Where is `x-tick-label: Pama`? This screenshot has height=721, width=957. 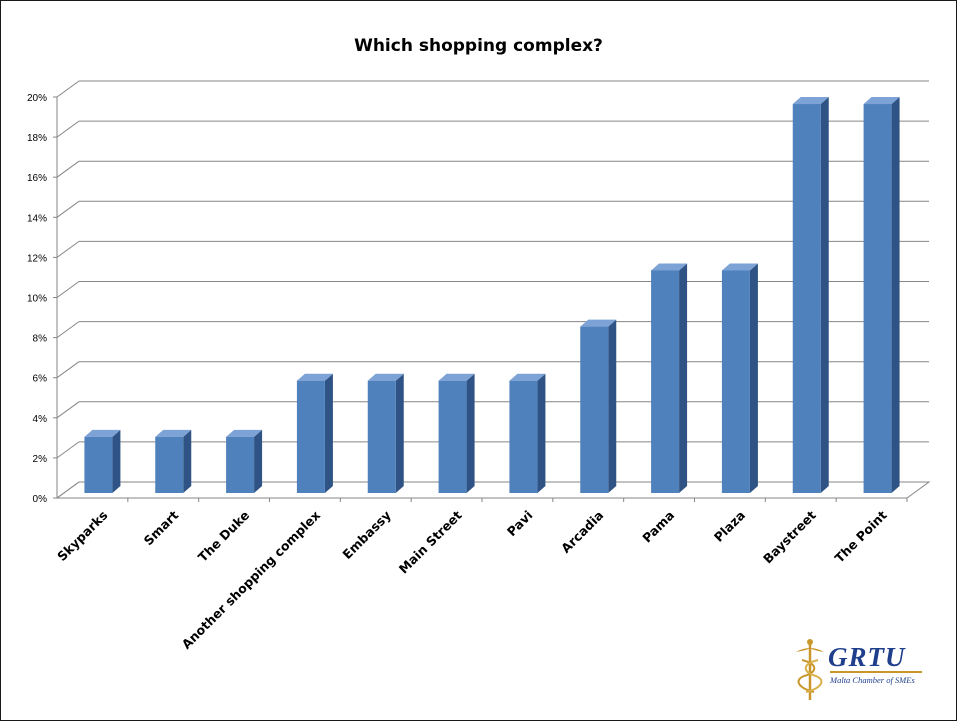
x-tick-label: Pama is located at coordinates (658, 527).